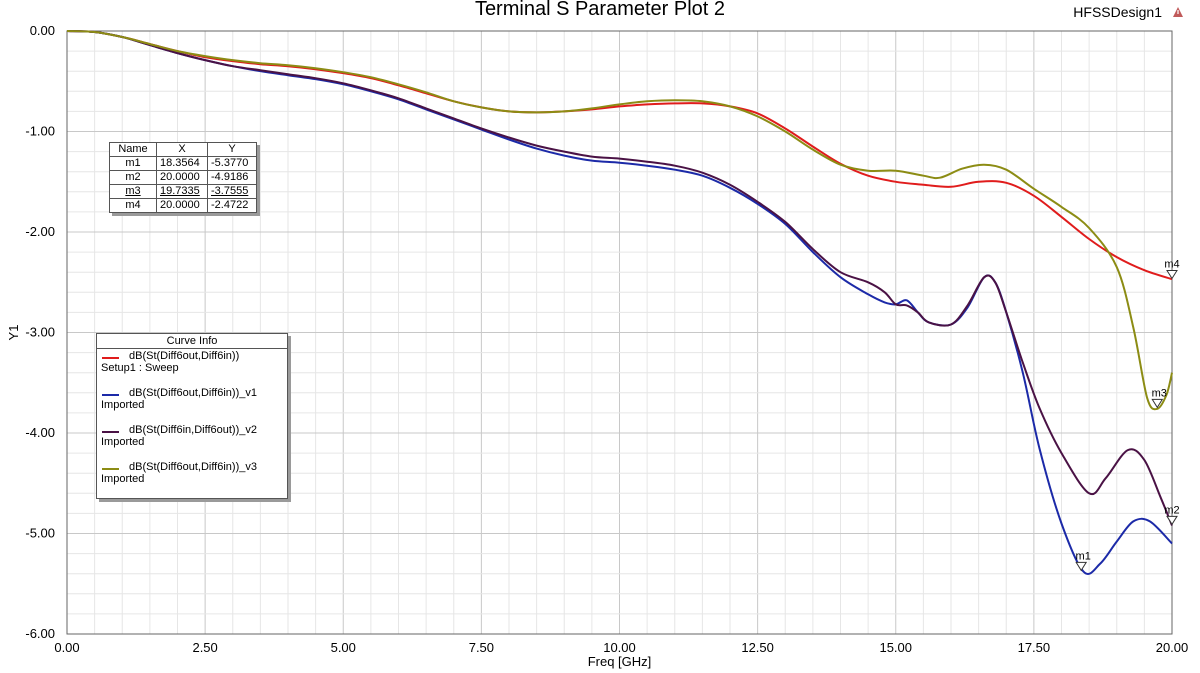 The width and height of the screenshot is (1200, 673). I want to click on y-tick-label: -4.00, so click(40, 432).